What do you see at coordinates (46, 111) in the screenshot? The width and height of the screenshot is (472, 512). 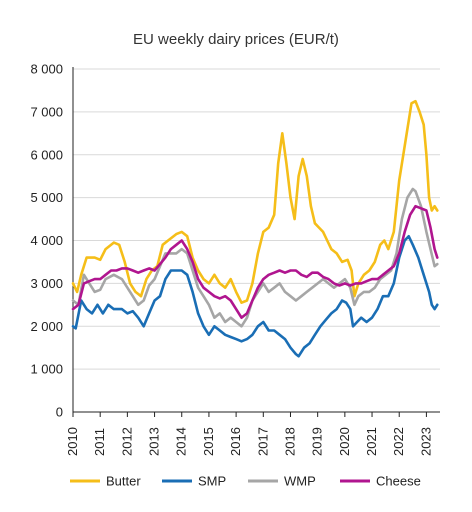 I see `y-tick-label: 7 000` at bounding box center [46, 111].